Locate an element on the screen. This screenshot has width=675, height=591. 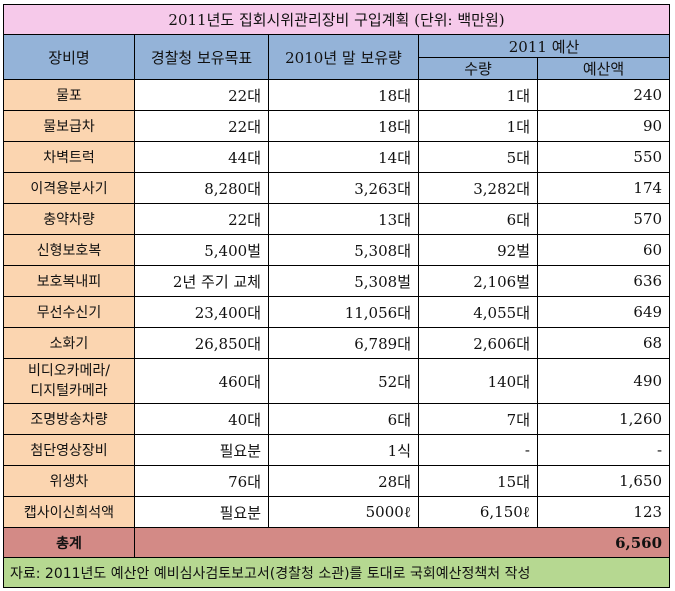
table-row: 소화기 26,850대 6,789대 2,606대 68 is located at coordinates (337, 343).